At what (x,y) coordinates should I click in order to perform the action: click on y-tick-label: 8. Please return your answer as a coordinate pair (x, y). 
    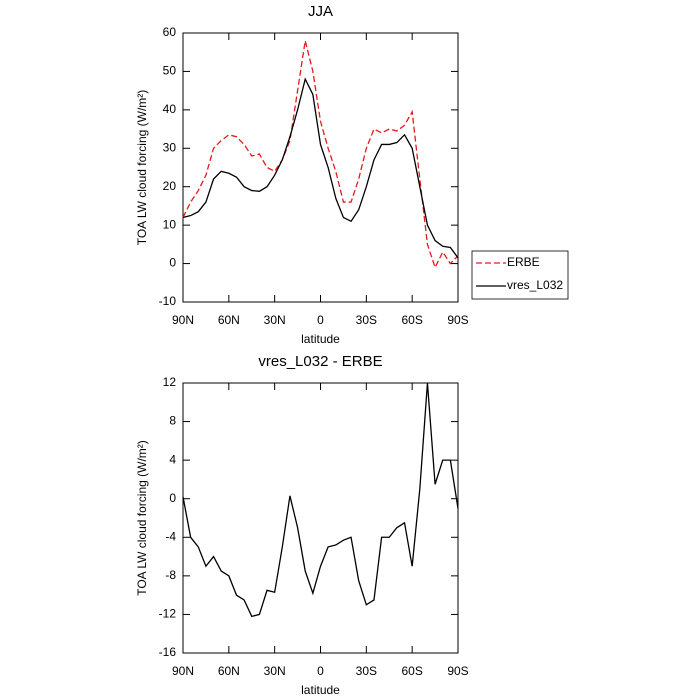
    Looking at the image, I should click on (172, 421).